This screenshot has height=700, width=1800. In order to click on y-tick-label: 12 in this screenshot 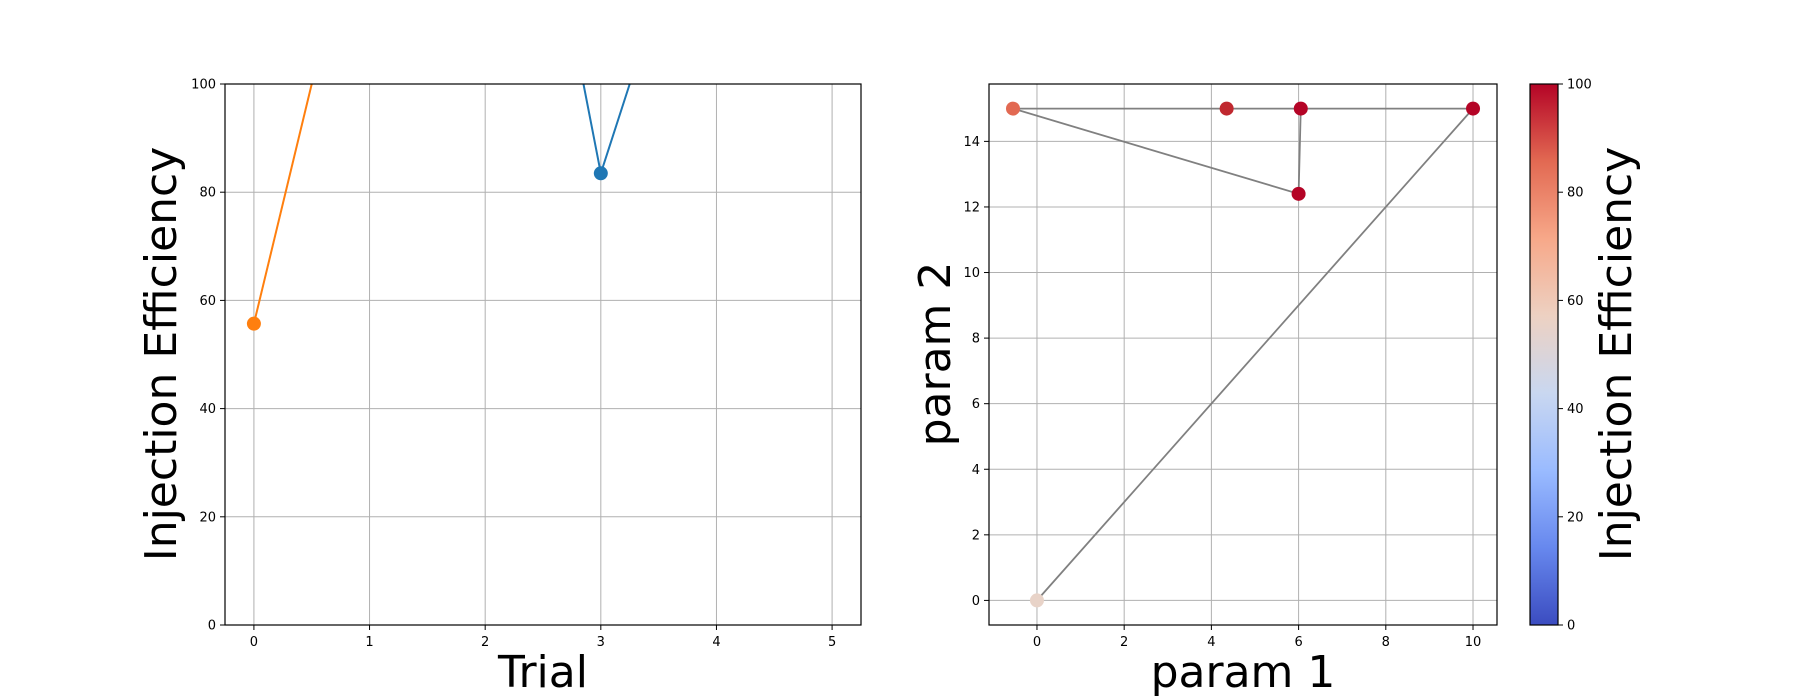, I will do `click(971, 207)`.